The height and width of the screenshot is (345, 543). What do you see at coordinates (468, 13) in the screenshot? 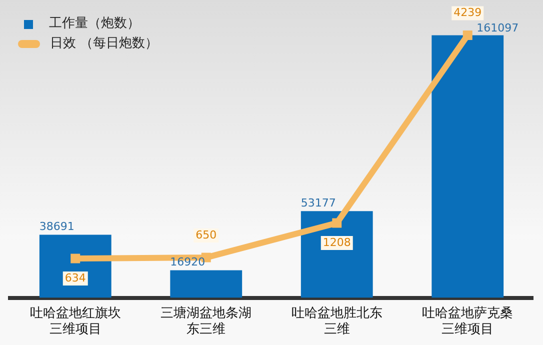
I see `data-label: 4239` at bounding box center [468, 13].